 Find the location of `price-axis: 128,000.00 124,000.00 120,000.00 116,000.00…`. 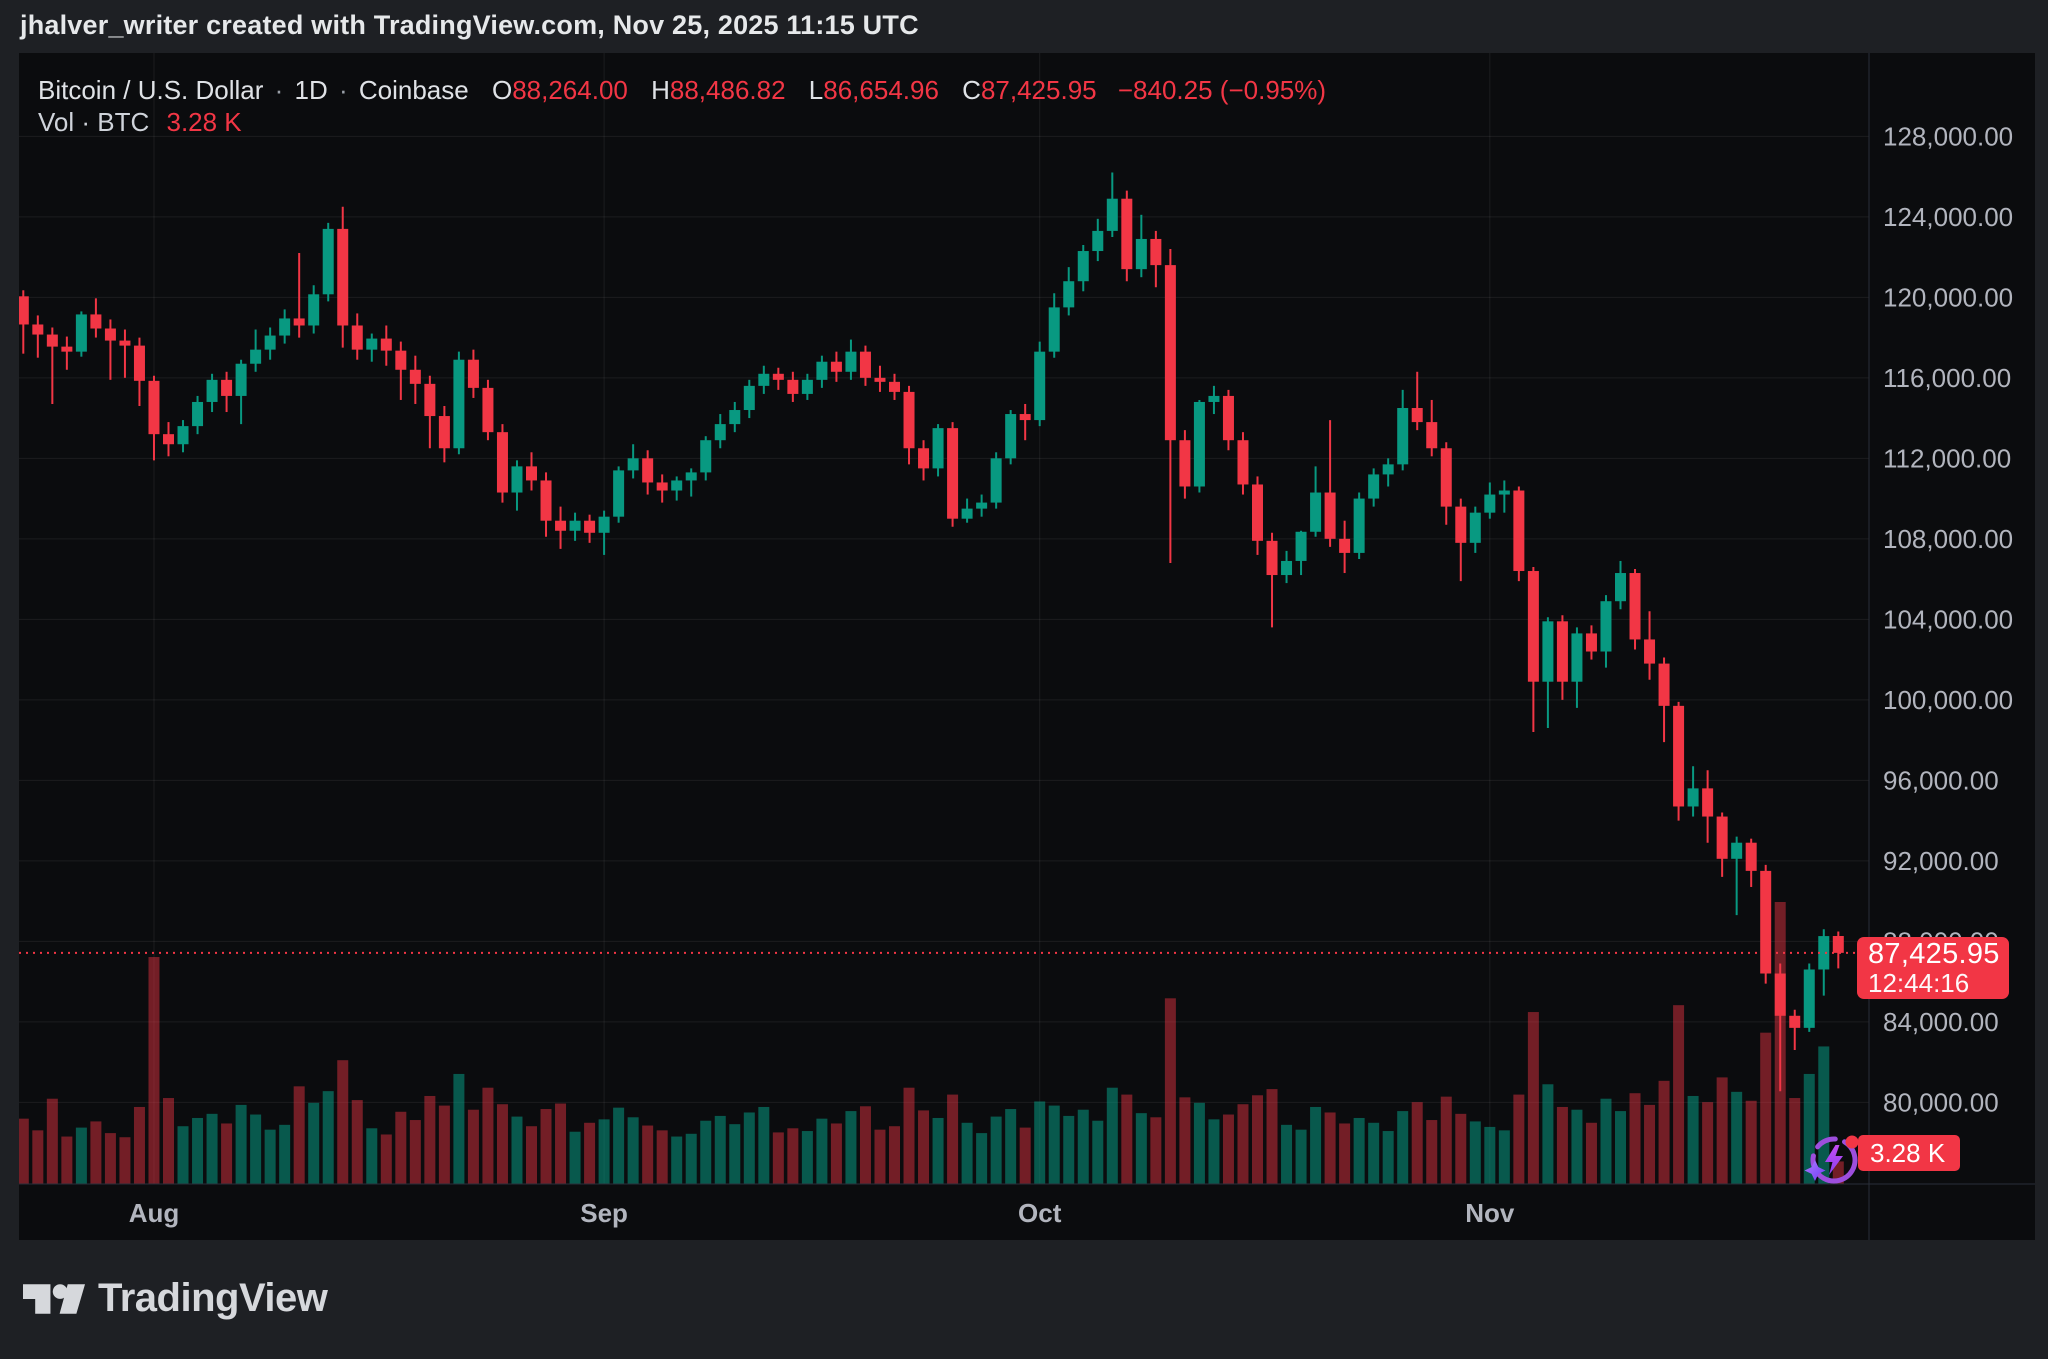

price-axis: 128,000.00 124,000.00 120,000.00 116,000.00… is located at coordinates (1948, 619).